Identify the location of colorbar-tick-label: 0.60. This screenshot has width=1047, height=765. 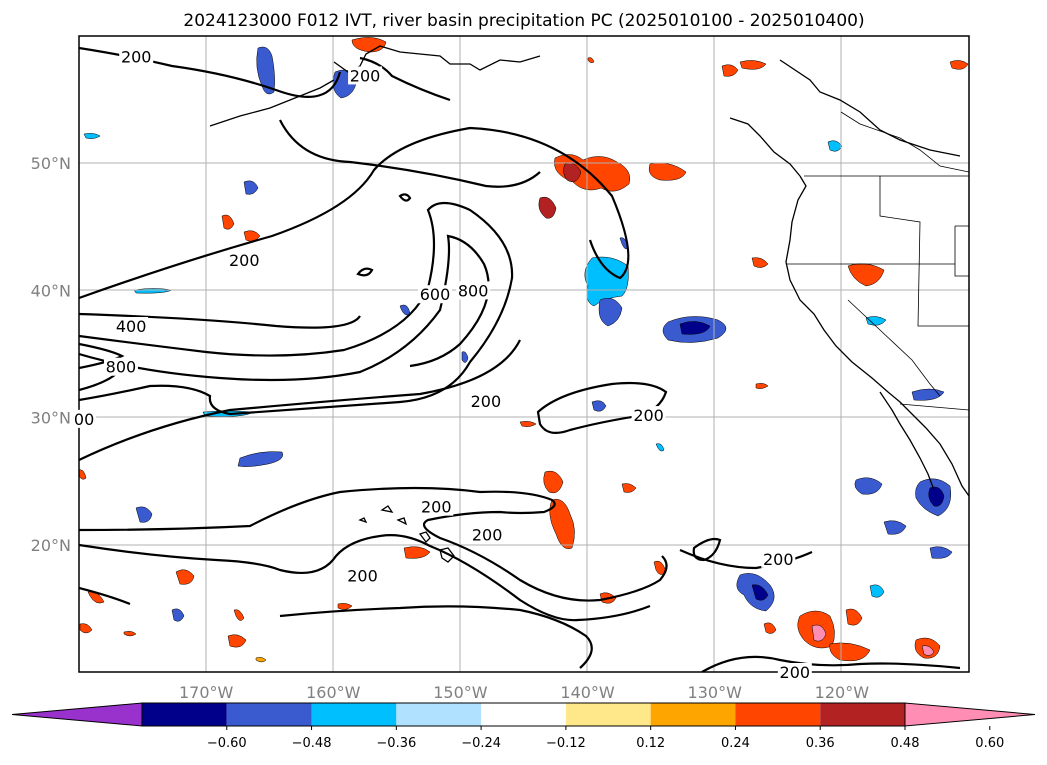
(989, 743).